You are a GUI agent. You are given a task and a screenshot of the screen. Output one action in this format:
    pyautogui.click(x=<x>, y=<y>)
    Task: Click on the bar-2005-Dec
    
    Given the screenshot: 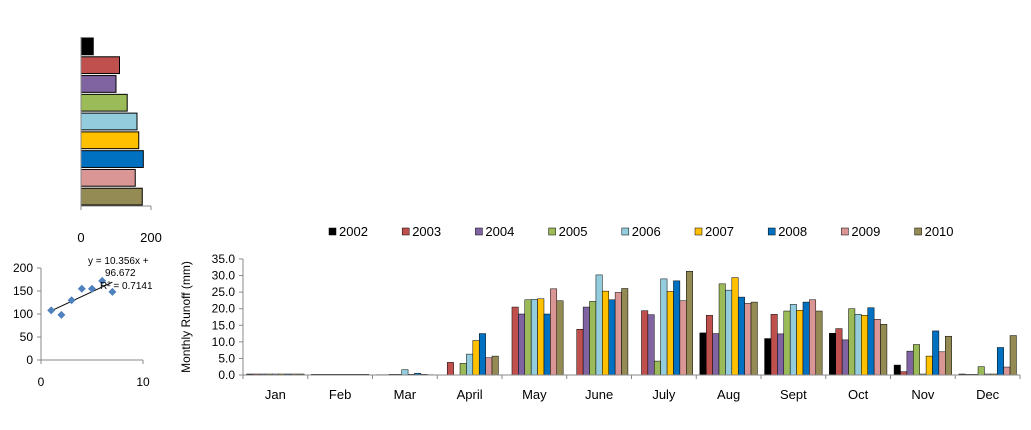 What is the action you would take?
    pyautogui.click(x=981, y=371)
    